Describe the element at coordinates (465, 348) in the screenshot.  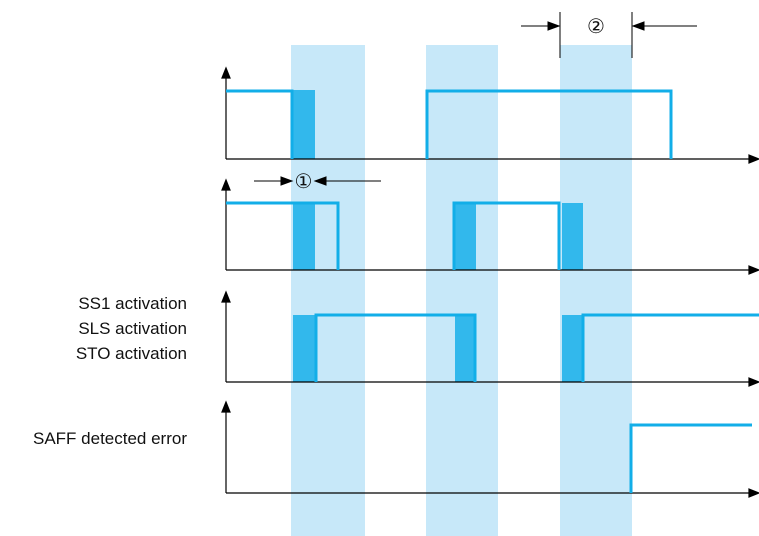
I see `pulse-2b` at that location.